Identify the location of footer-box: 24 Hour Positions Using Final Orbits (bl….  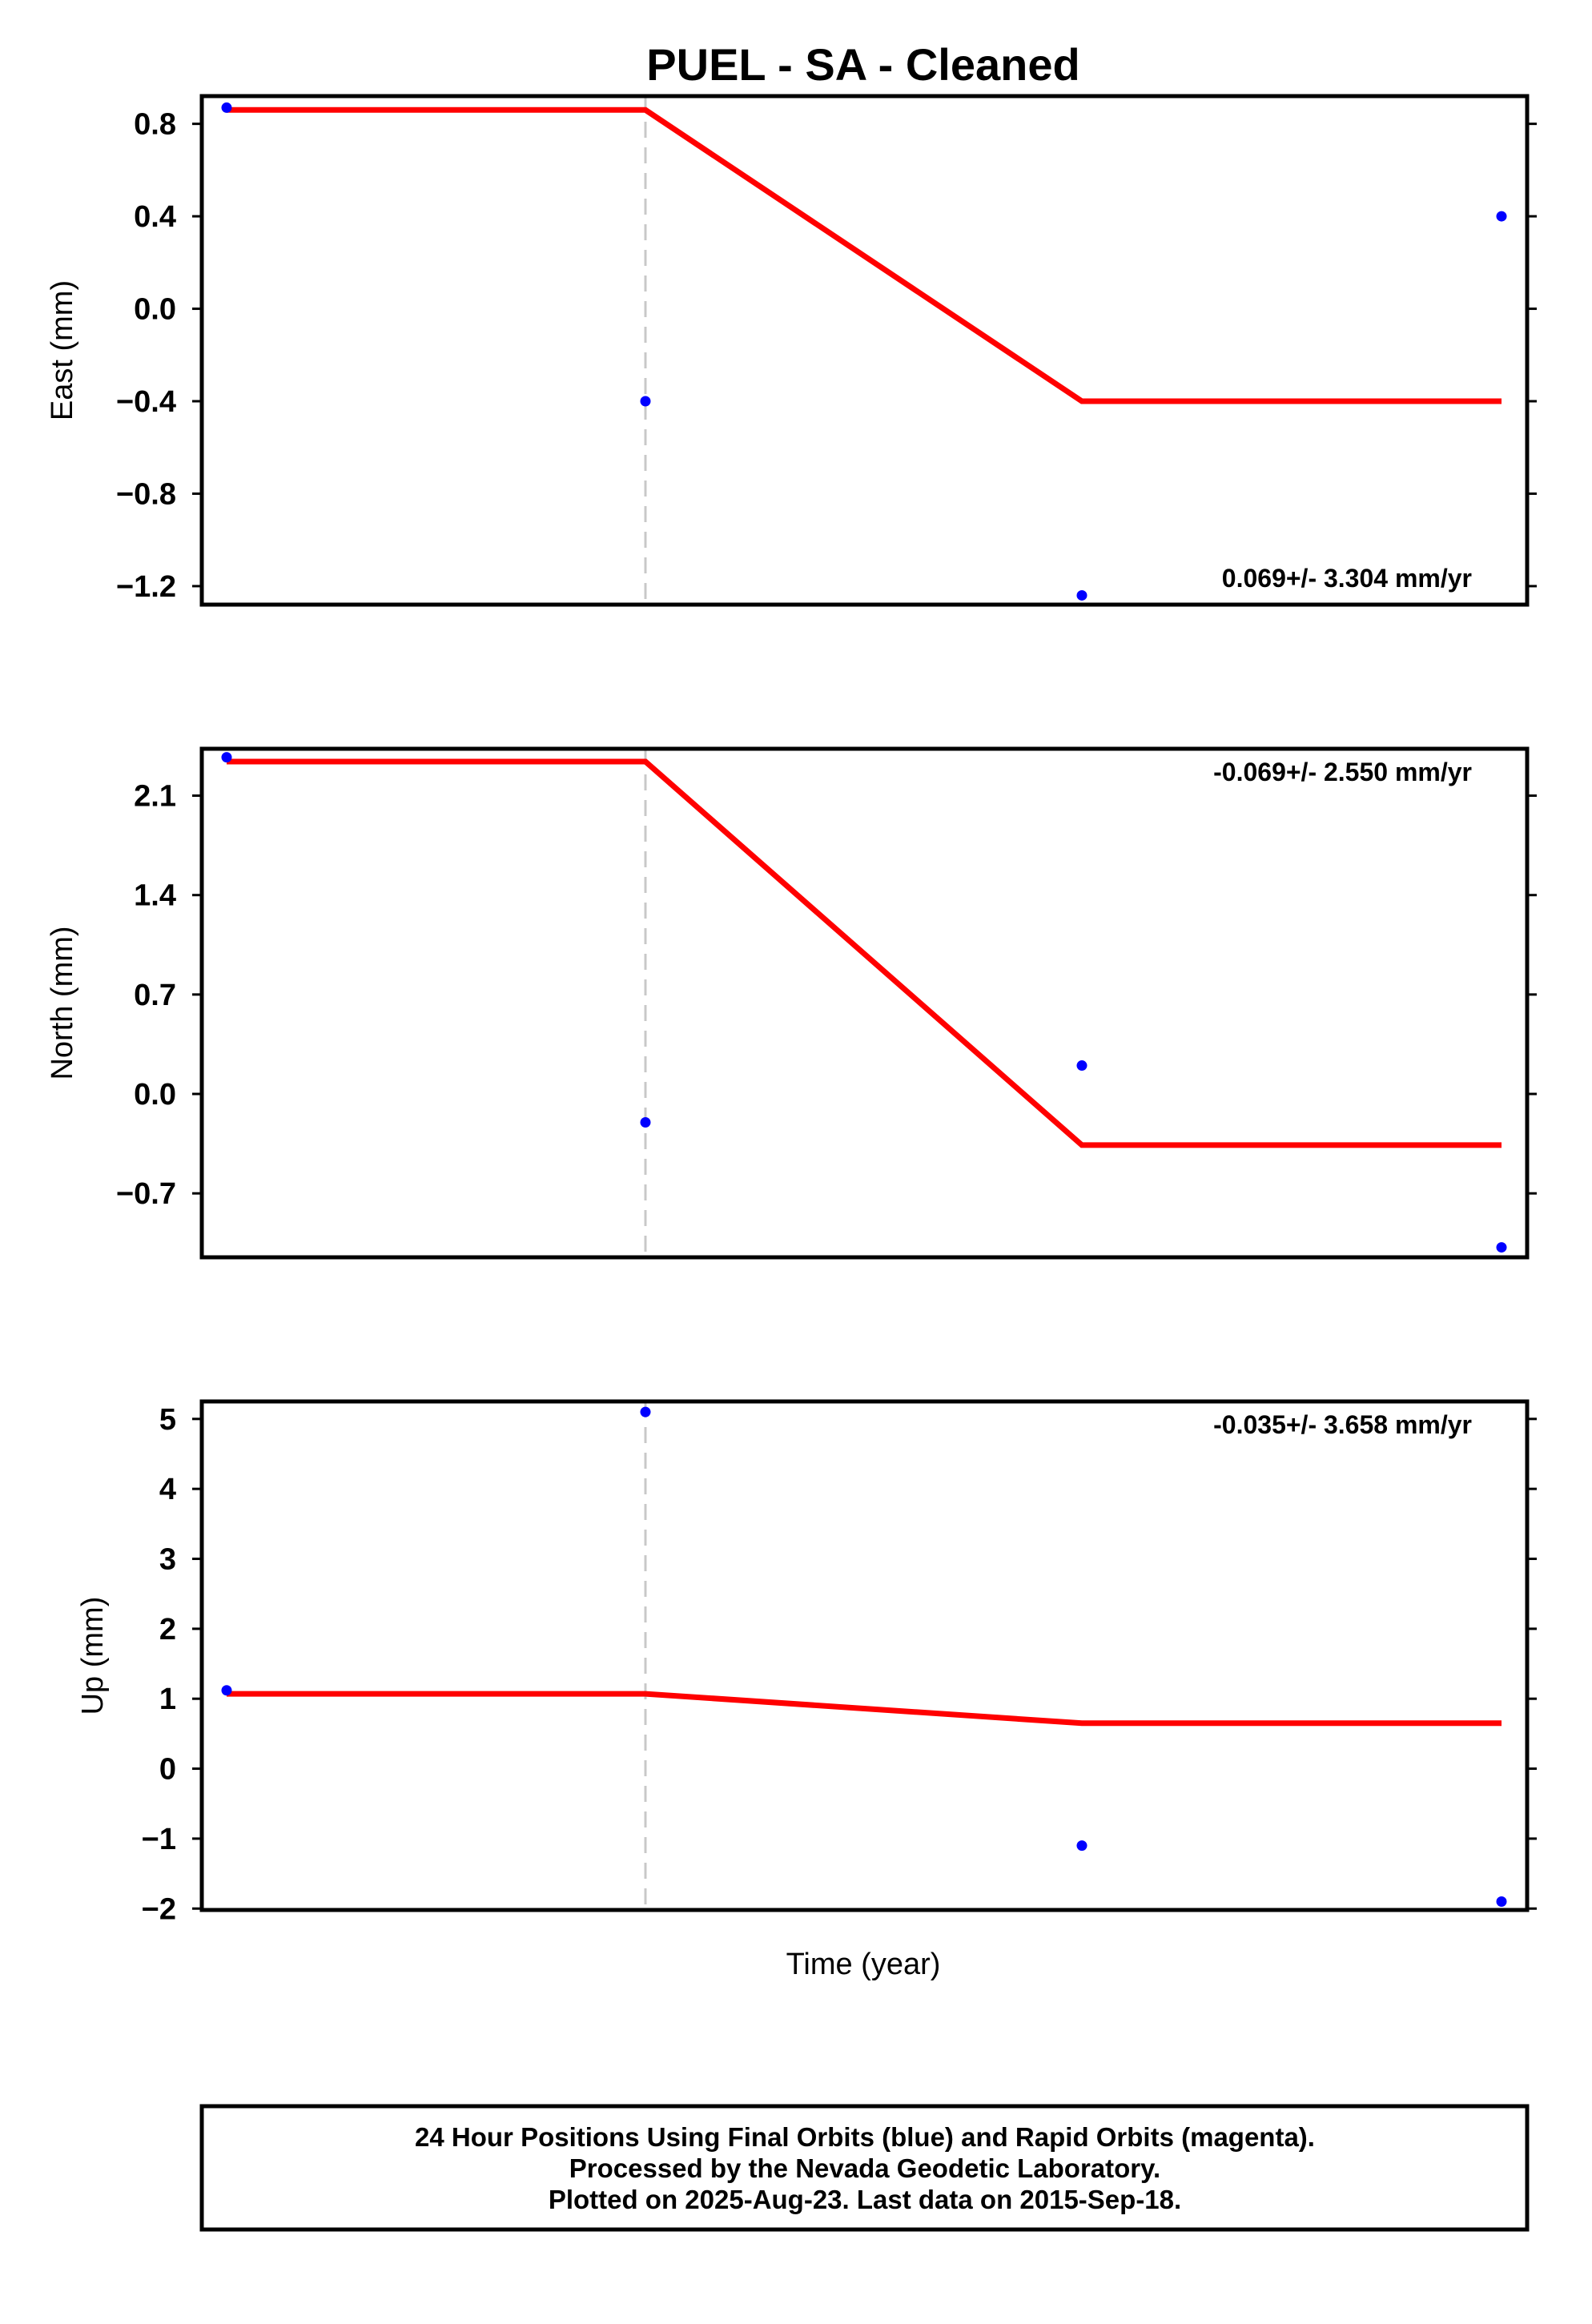
(865, 2168).